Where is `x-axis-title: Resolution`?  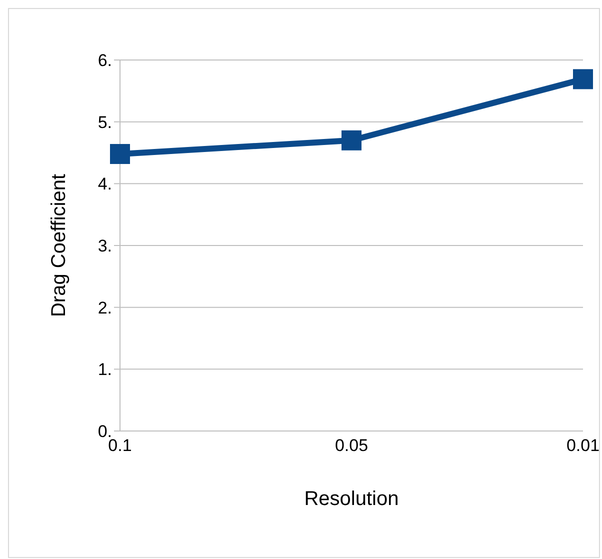 x-axis-title: Resolution is located at coordinates (351, 499).